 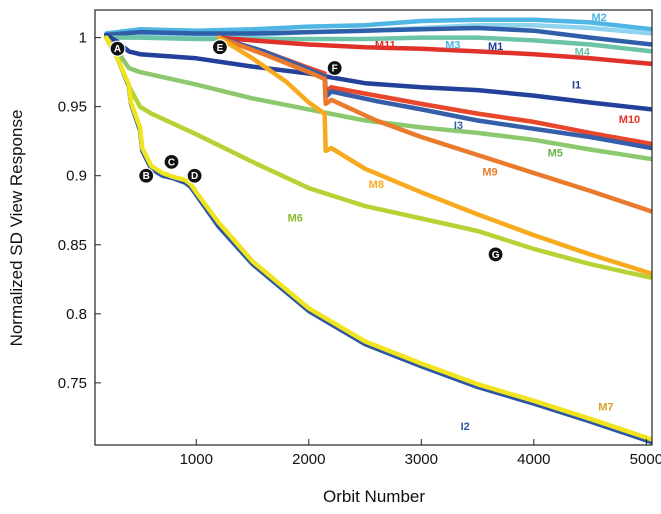 I want to click on series-label-i2: I2, so click(x=465, y=427).